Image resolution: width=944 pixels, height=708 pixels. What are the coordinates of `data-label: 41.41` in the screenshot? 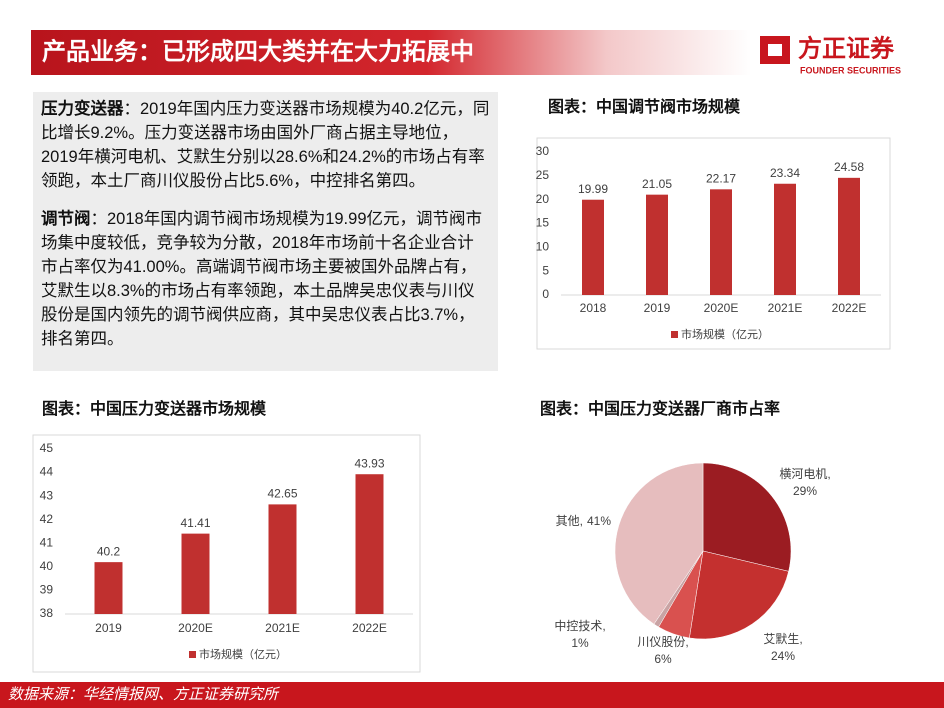 It's located at (195, 523).